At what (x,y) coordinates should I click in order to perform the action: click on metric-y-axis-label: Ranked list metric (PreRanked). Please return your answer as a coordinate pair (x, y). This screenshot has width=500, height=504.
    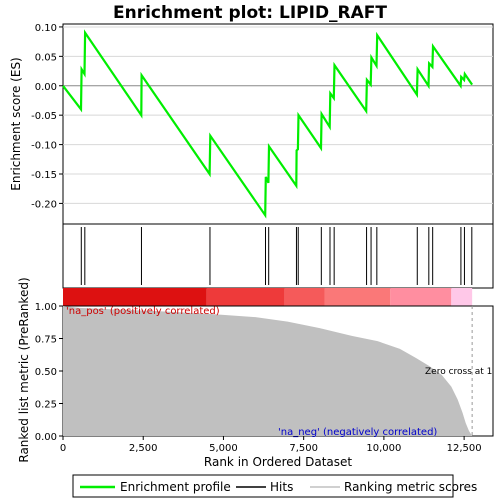
    Looking at the image, I should click on (24, 369).